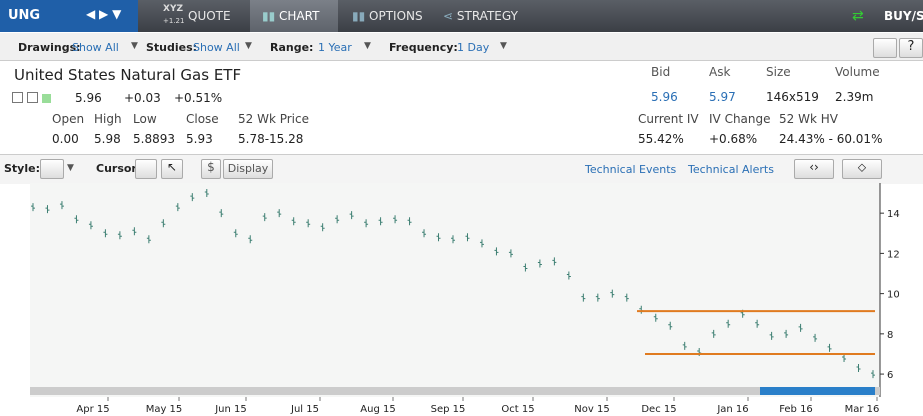  Describe the element at coordinates (92, 409) in the screenshot. I see `x-tick-label: Apr 15` at that location.